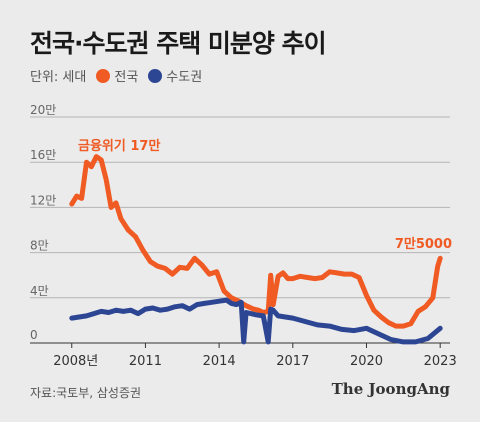 The height and width of the screenshot is (422, 480). What do you see at coordinates (155, 75) in the screenshot?
I see `legend-dot-capital` at bounding box center [155, 75].